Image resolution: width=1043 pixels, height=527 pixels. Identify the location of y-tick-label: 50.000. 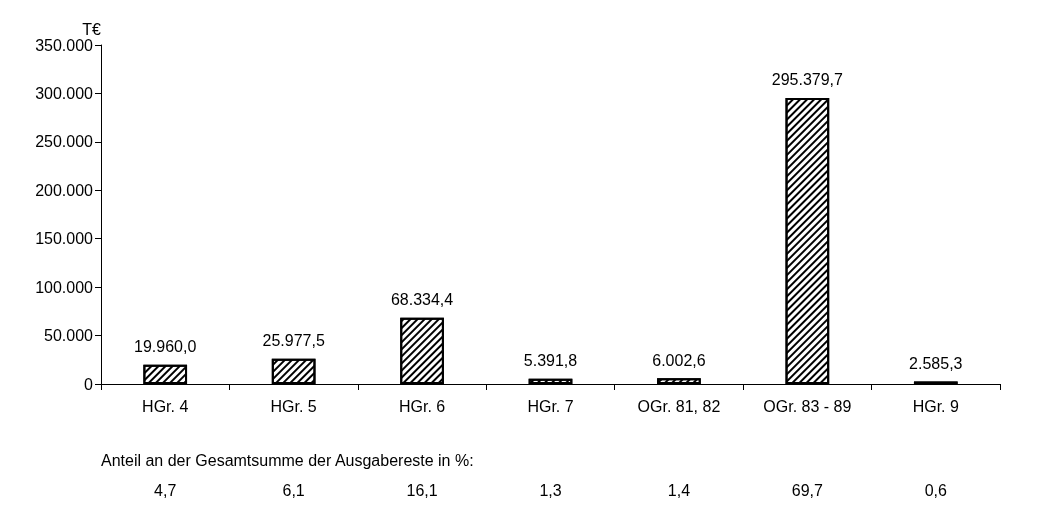
(69, 336).